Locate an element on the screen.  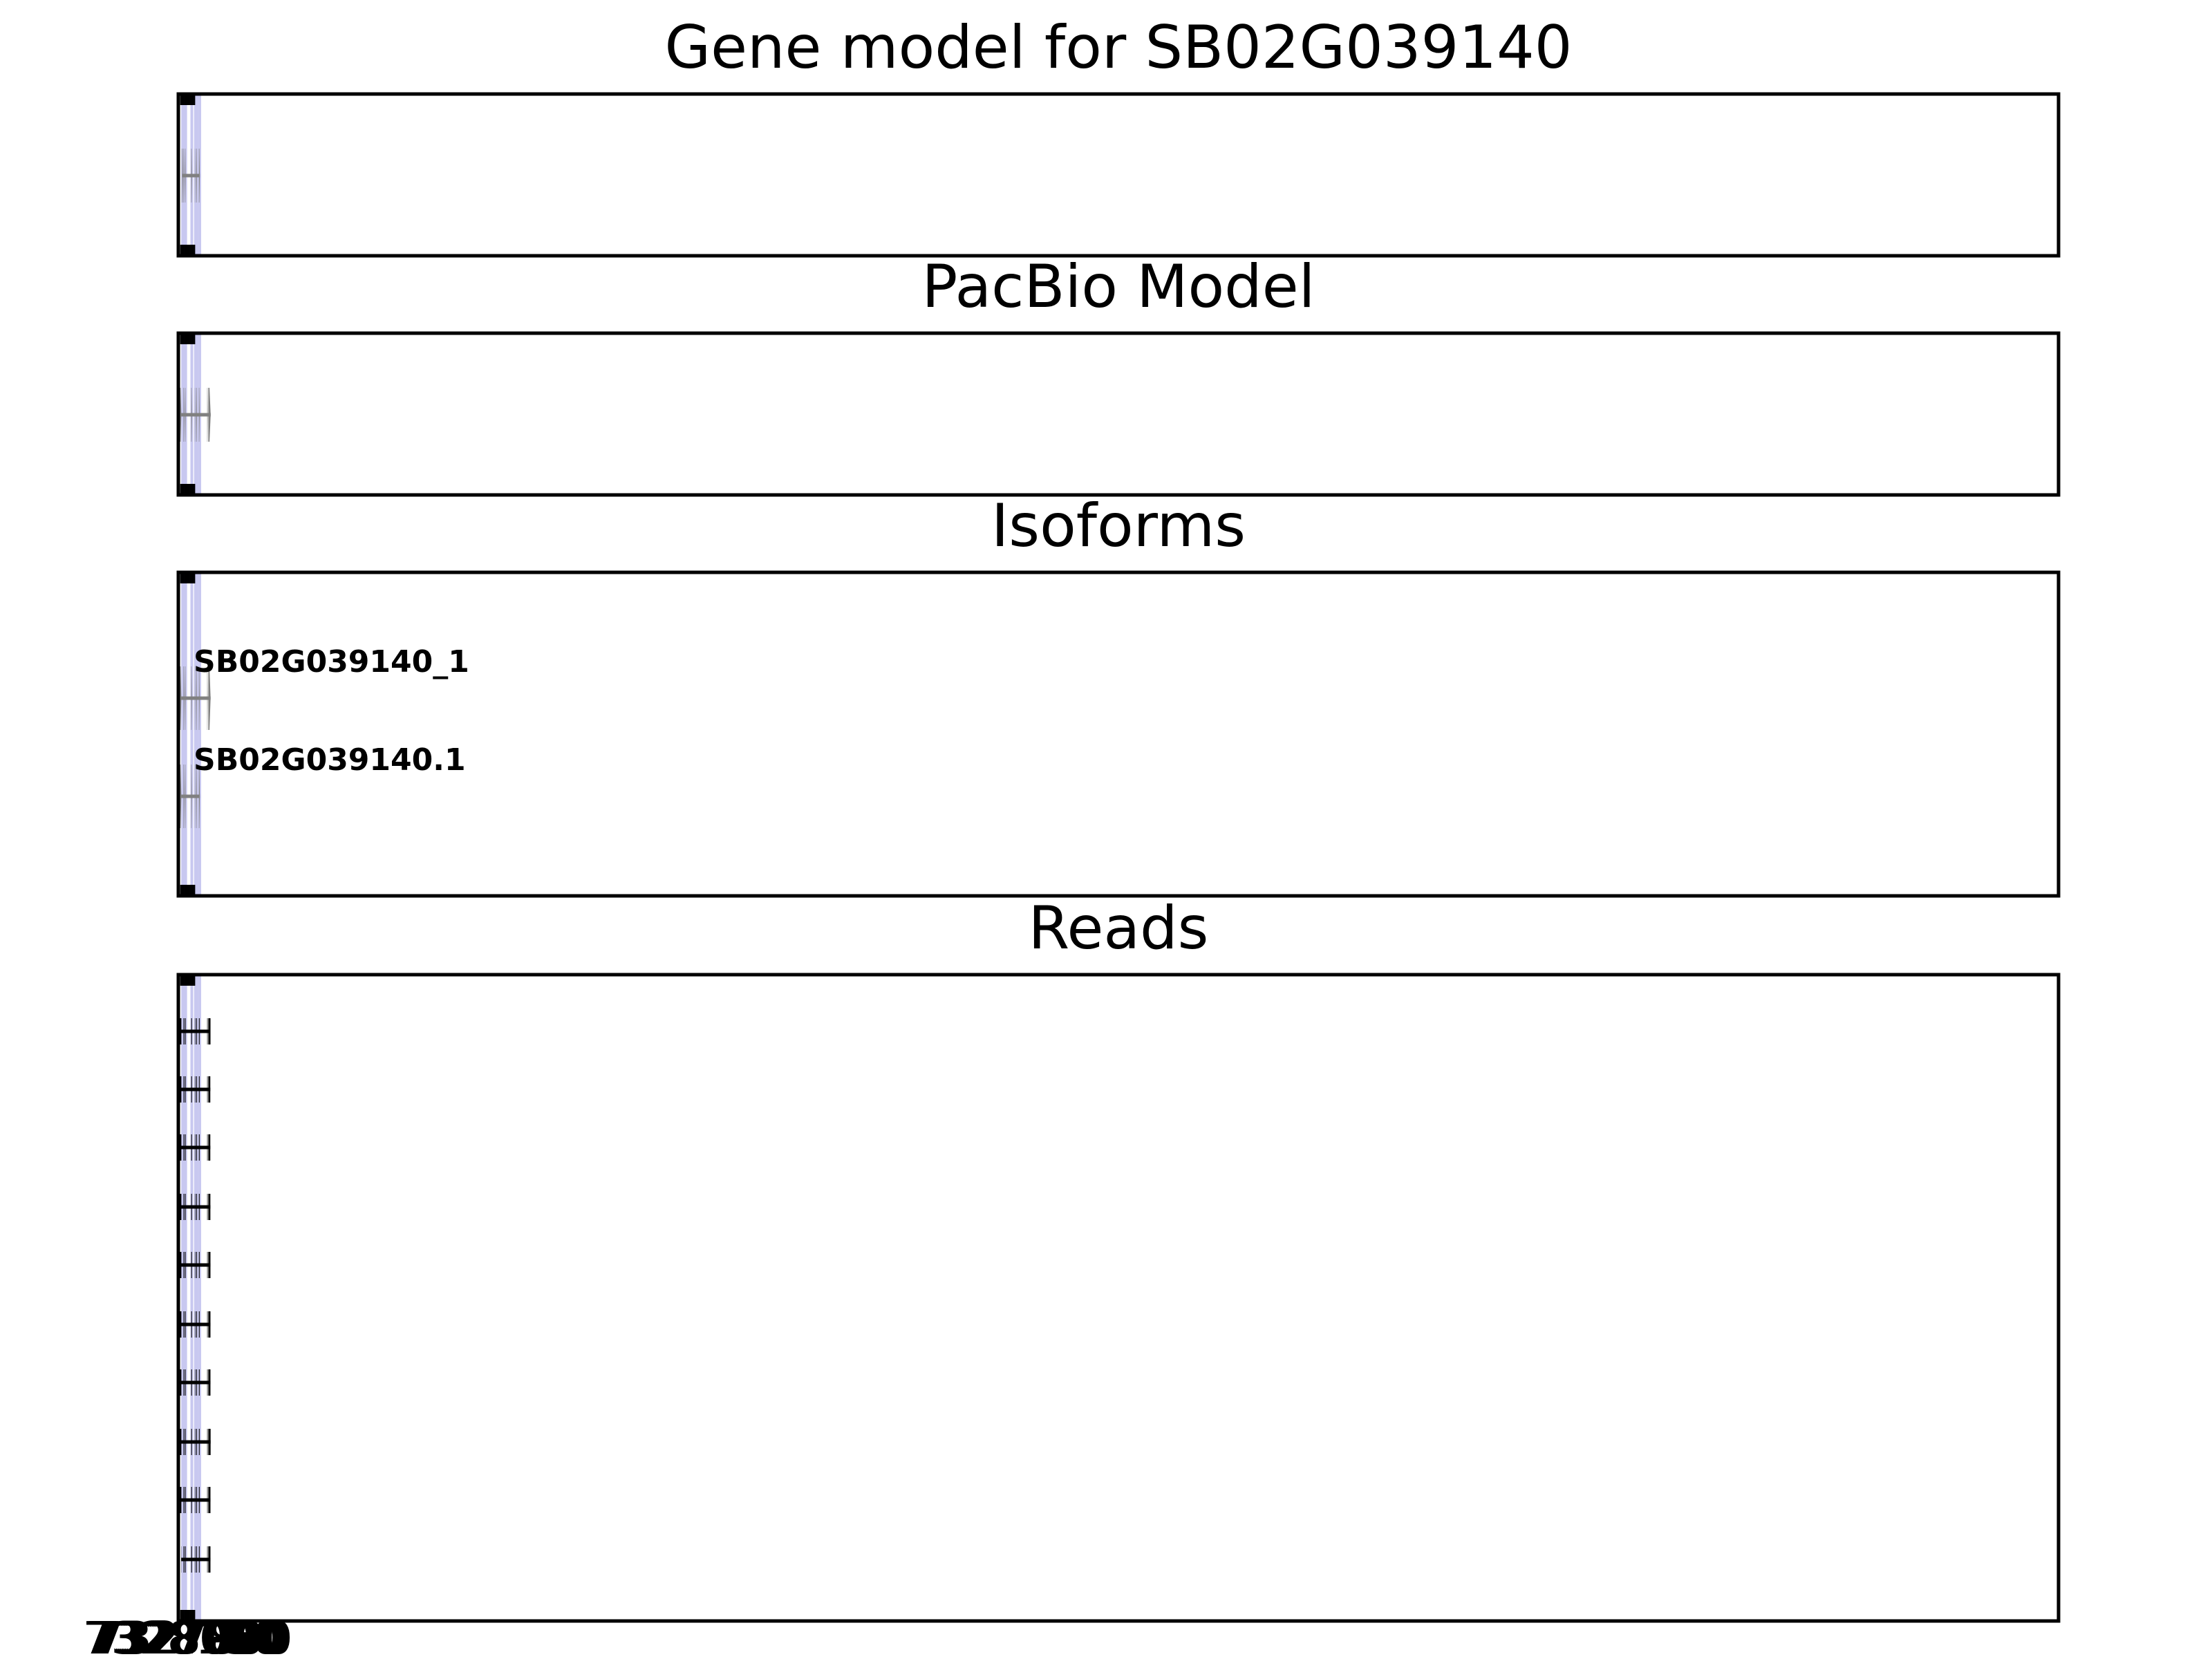
panel-title: Isoforms is located at coordinates (1118, 526).